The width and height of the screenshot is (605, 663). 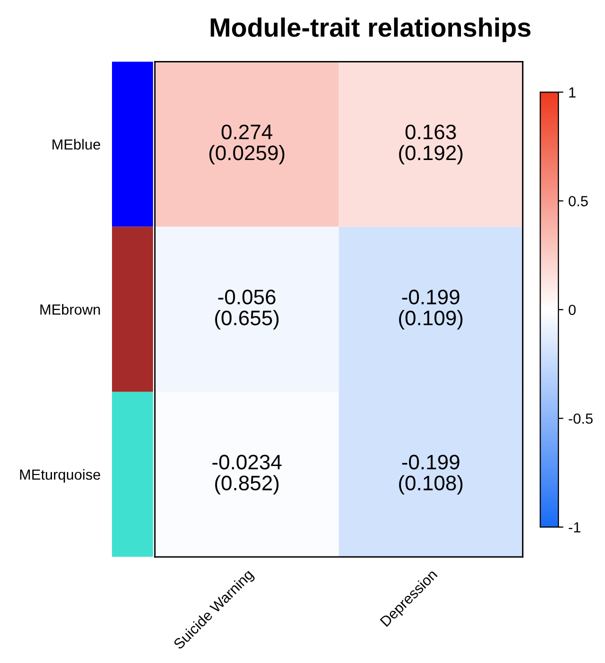 I want to click on color-bar-label: 0, so click(x=572, y=310).